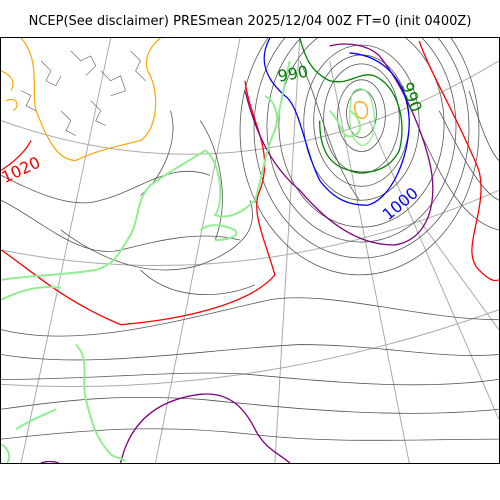  I want to click on contour-label-990-upper: 990, so click(292, 74).